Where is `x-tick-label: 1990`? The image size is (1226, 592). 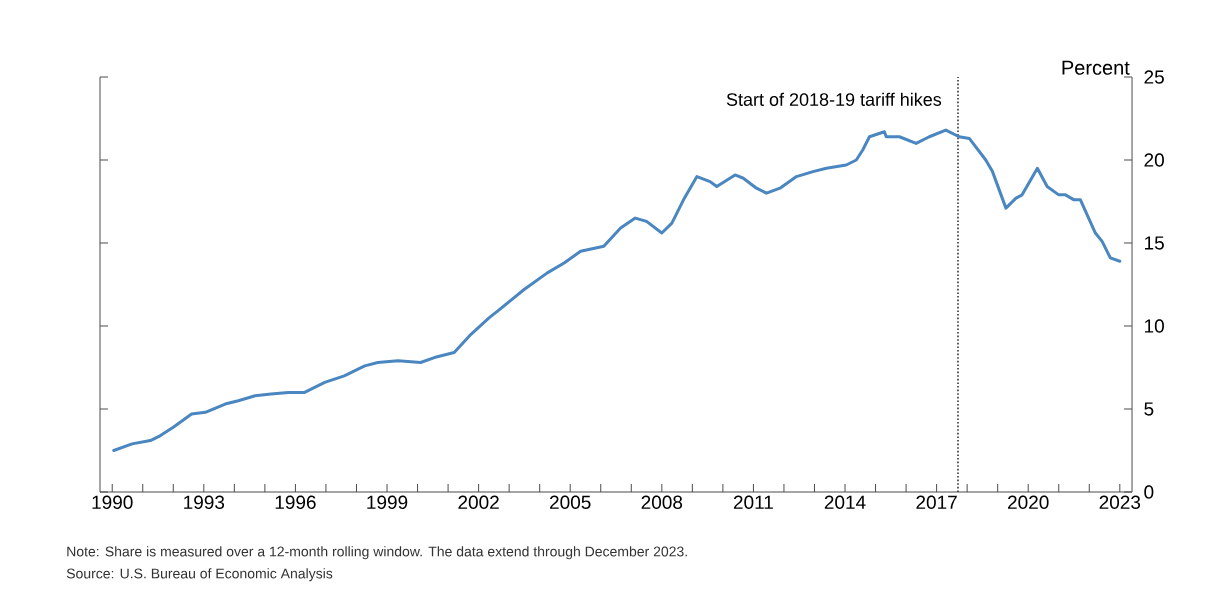
x-tick-label: 1990 is located at coordinates (112, 502).